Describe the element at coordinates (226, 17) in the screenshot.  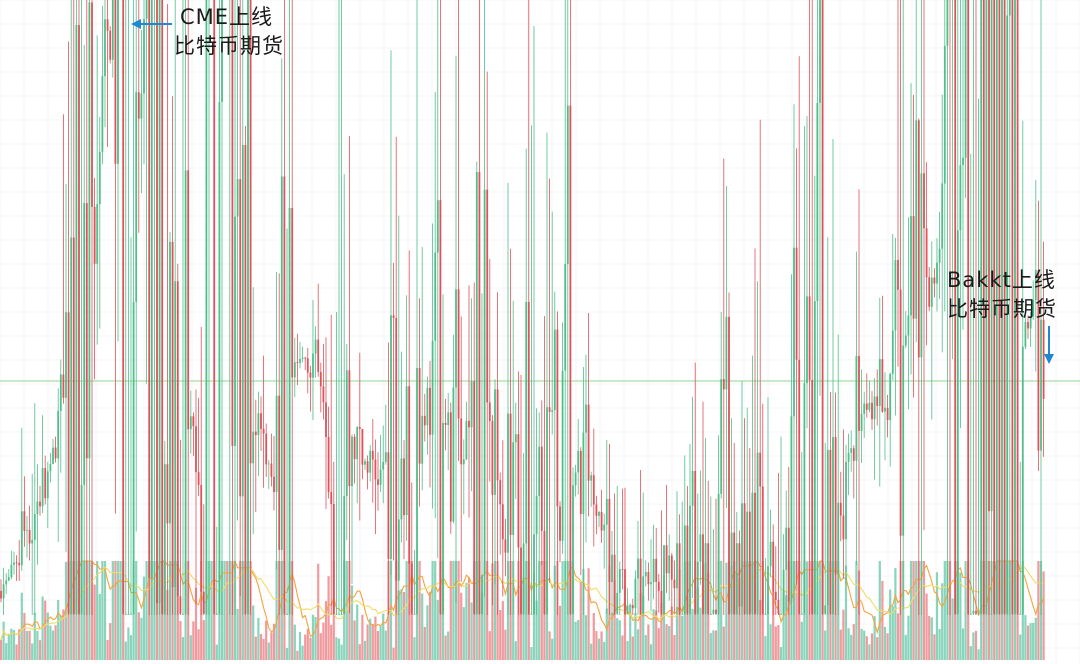
I see `cme-annotation-line1: CME上线` at that location.